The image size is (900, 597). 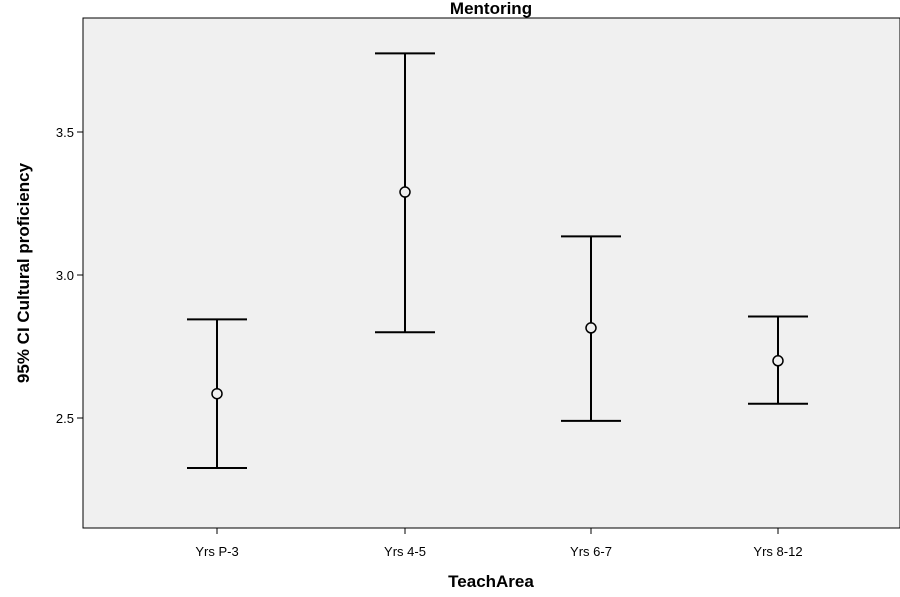 I want to click on chart-title: Mentoring, so click(x=491, y=9).